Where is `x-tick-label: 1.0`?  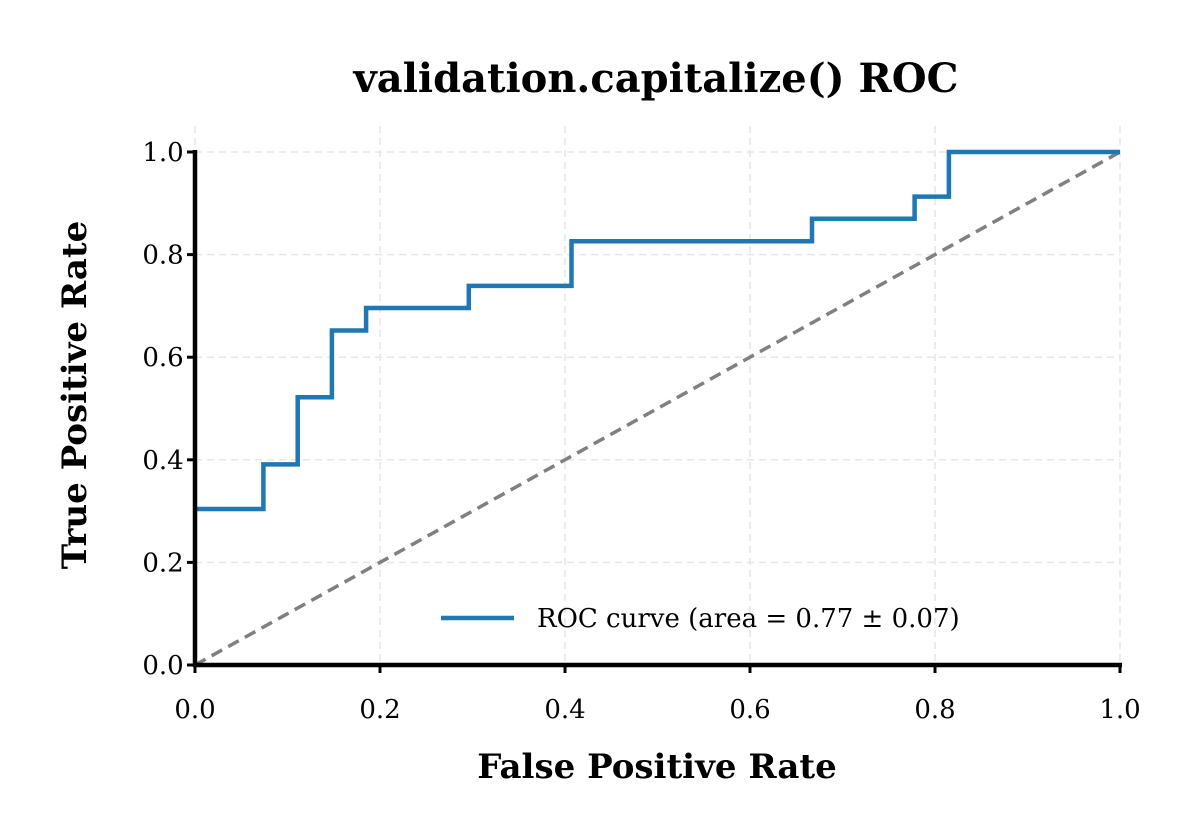
x-tick-label: 1.0 is located at coordinates (1119, 710).